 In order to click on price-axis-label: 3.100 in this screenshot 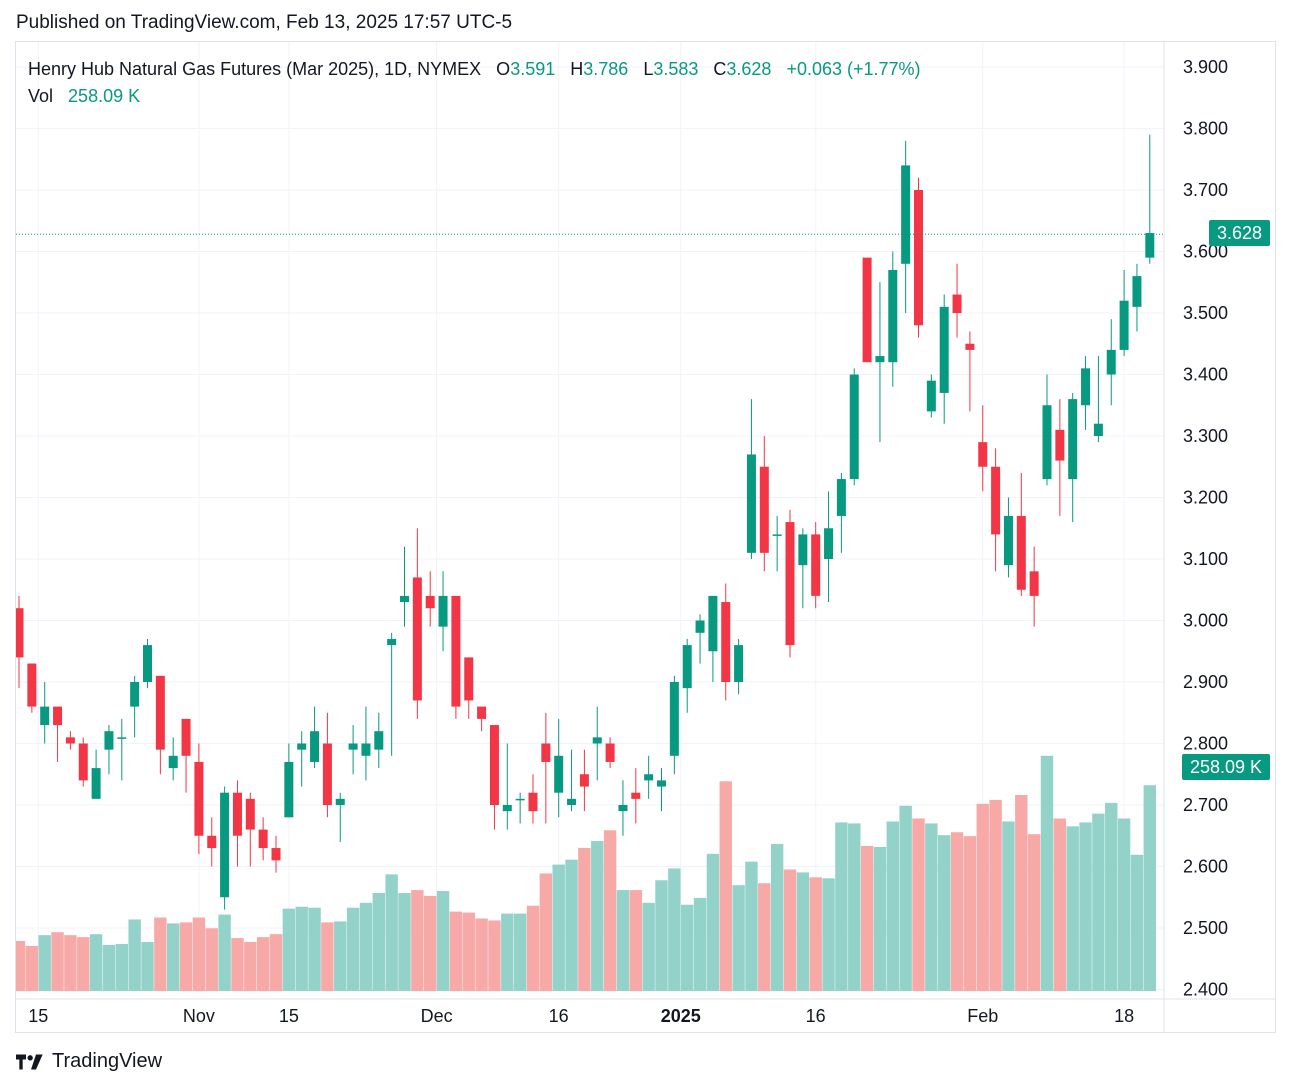, I will do `click(1205, 559)`.